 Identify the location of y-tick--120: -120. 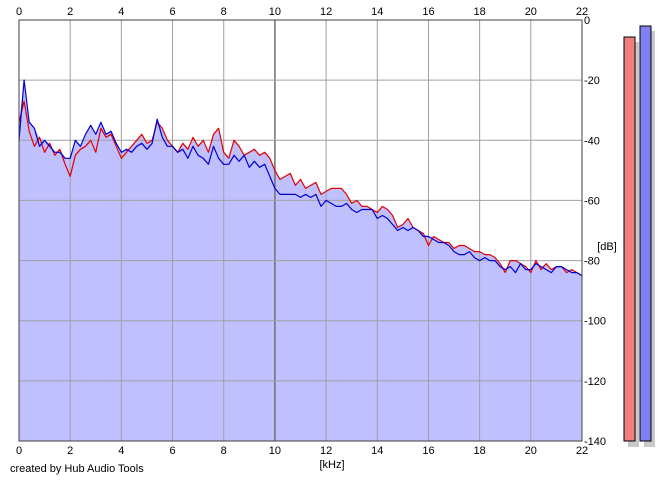
(595, 382).